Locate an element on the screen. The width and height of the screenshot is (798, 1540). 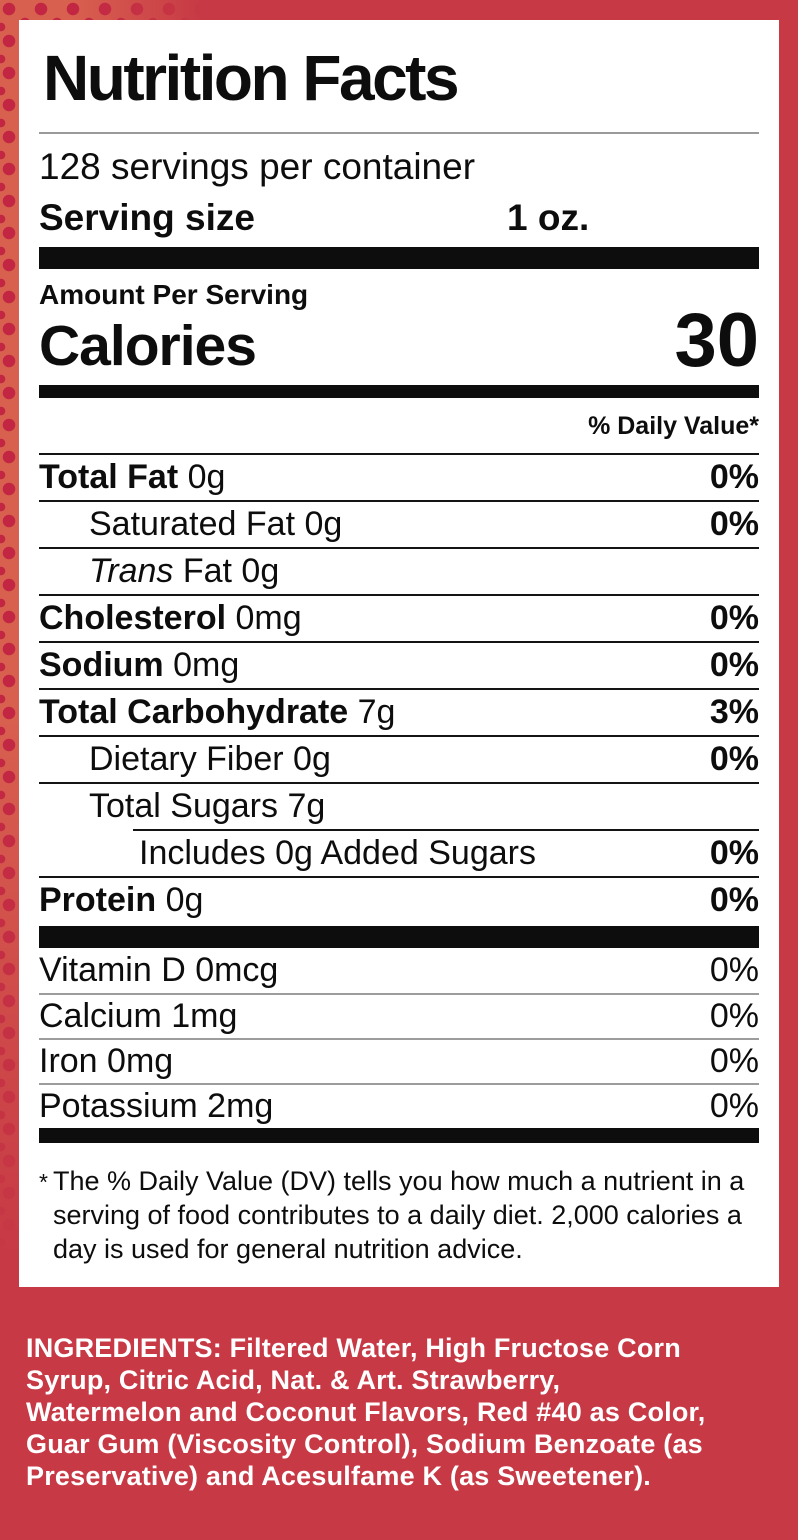
nutrient-name: Dietary Fiber 0g is located at coordinates (210, 759).